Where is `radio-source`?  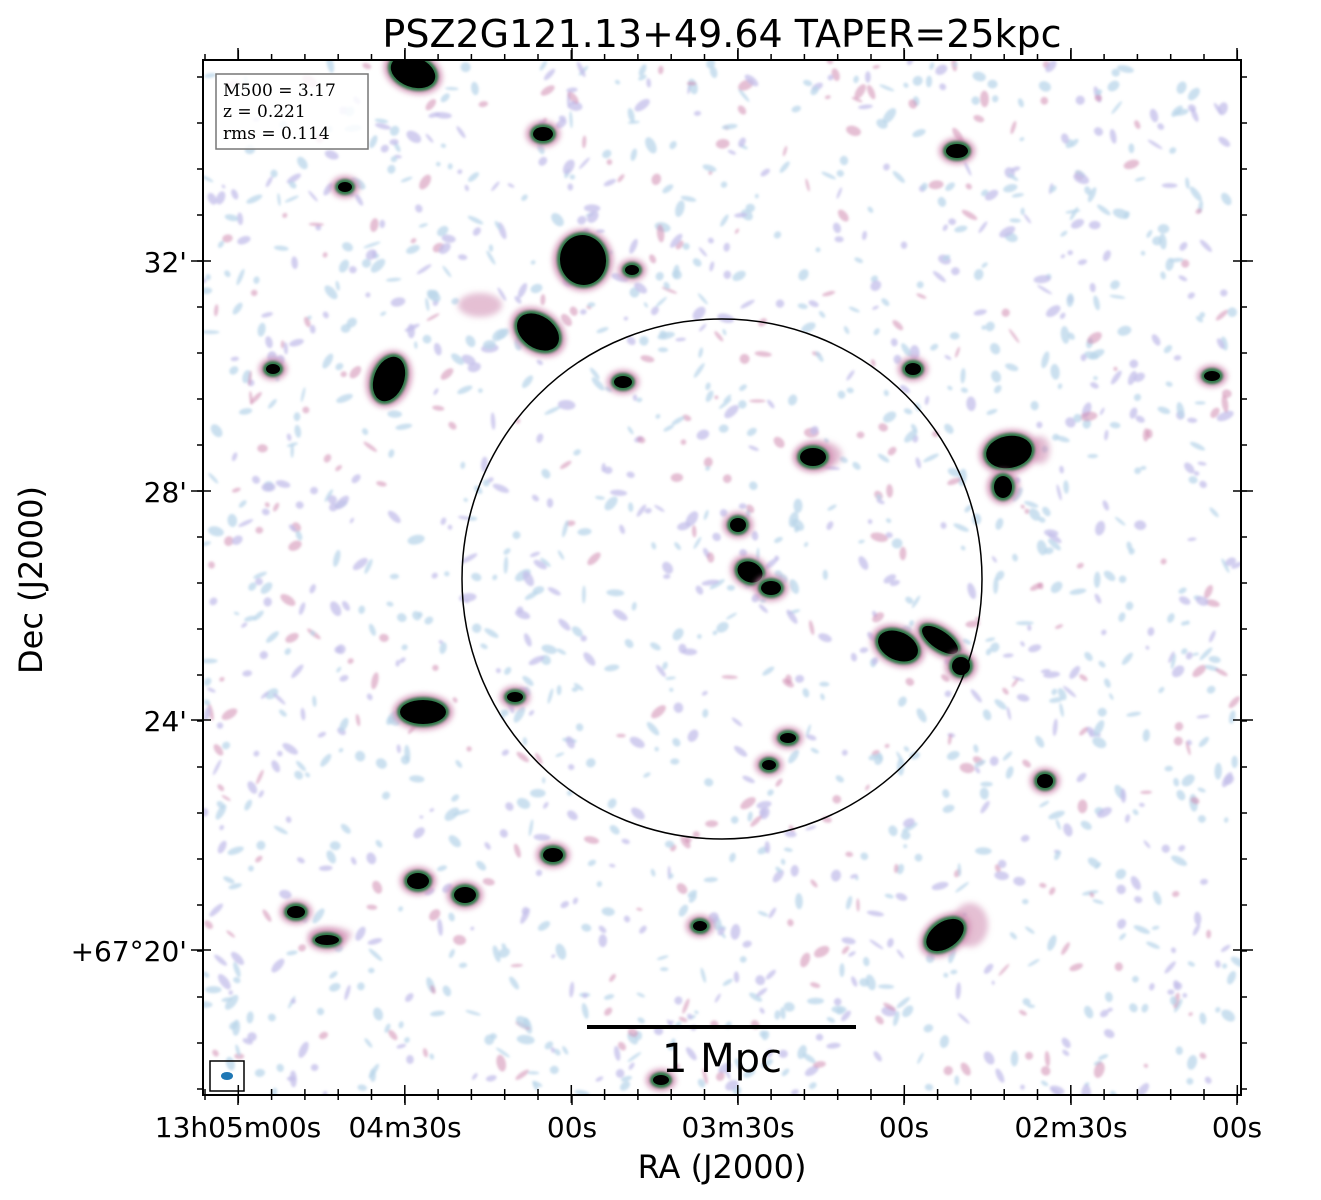
radio-source is located at coordinates (1009, 452).